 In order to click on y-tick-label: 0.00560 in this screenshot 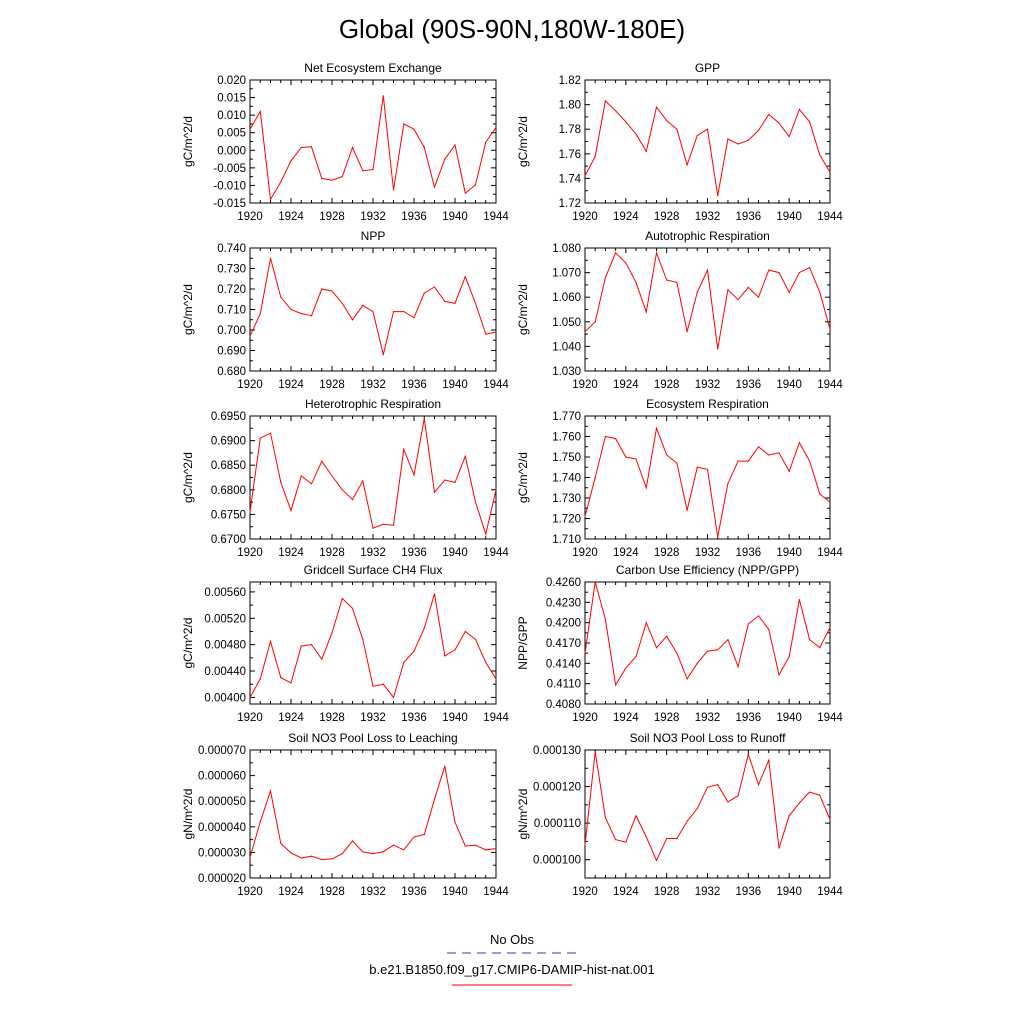, I will do `click(225, 593)`.